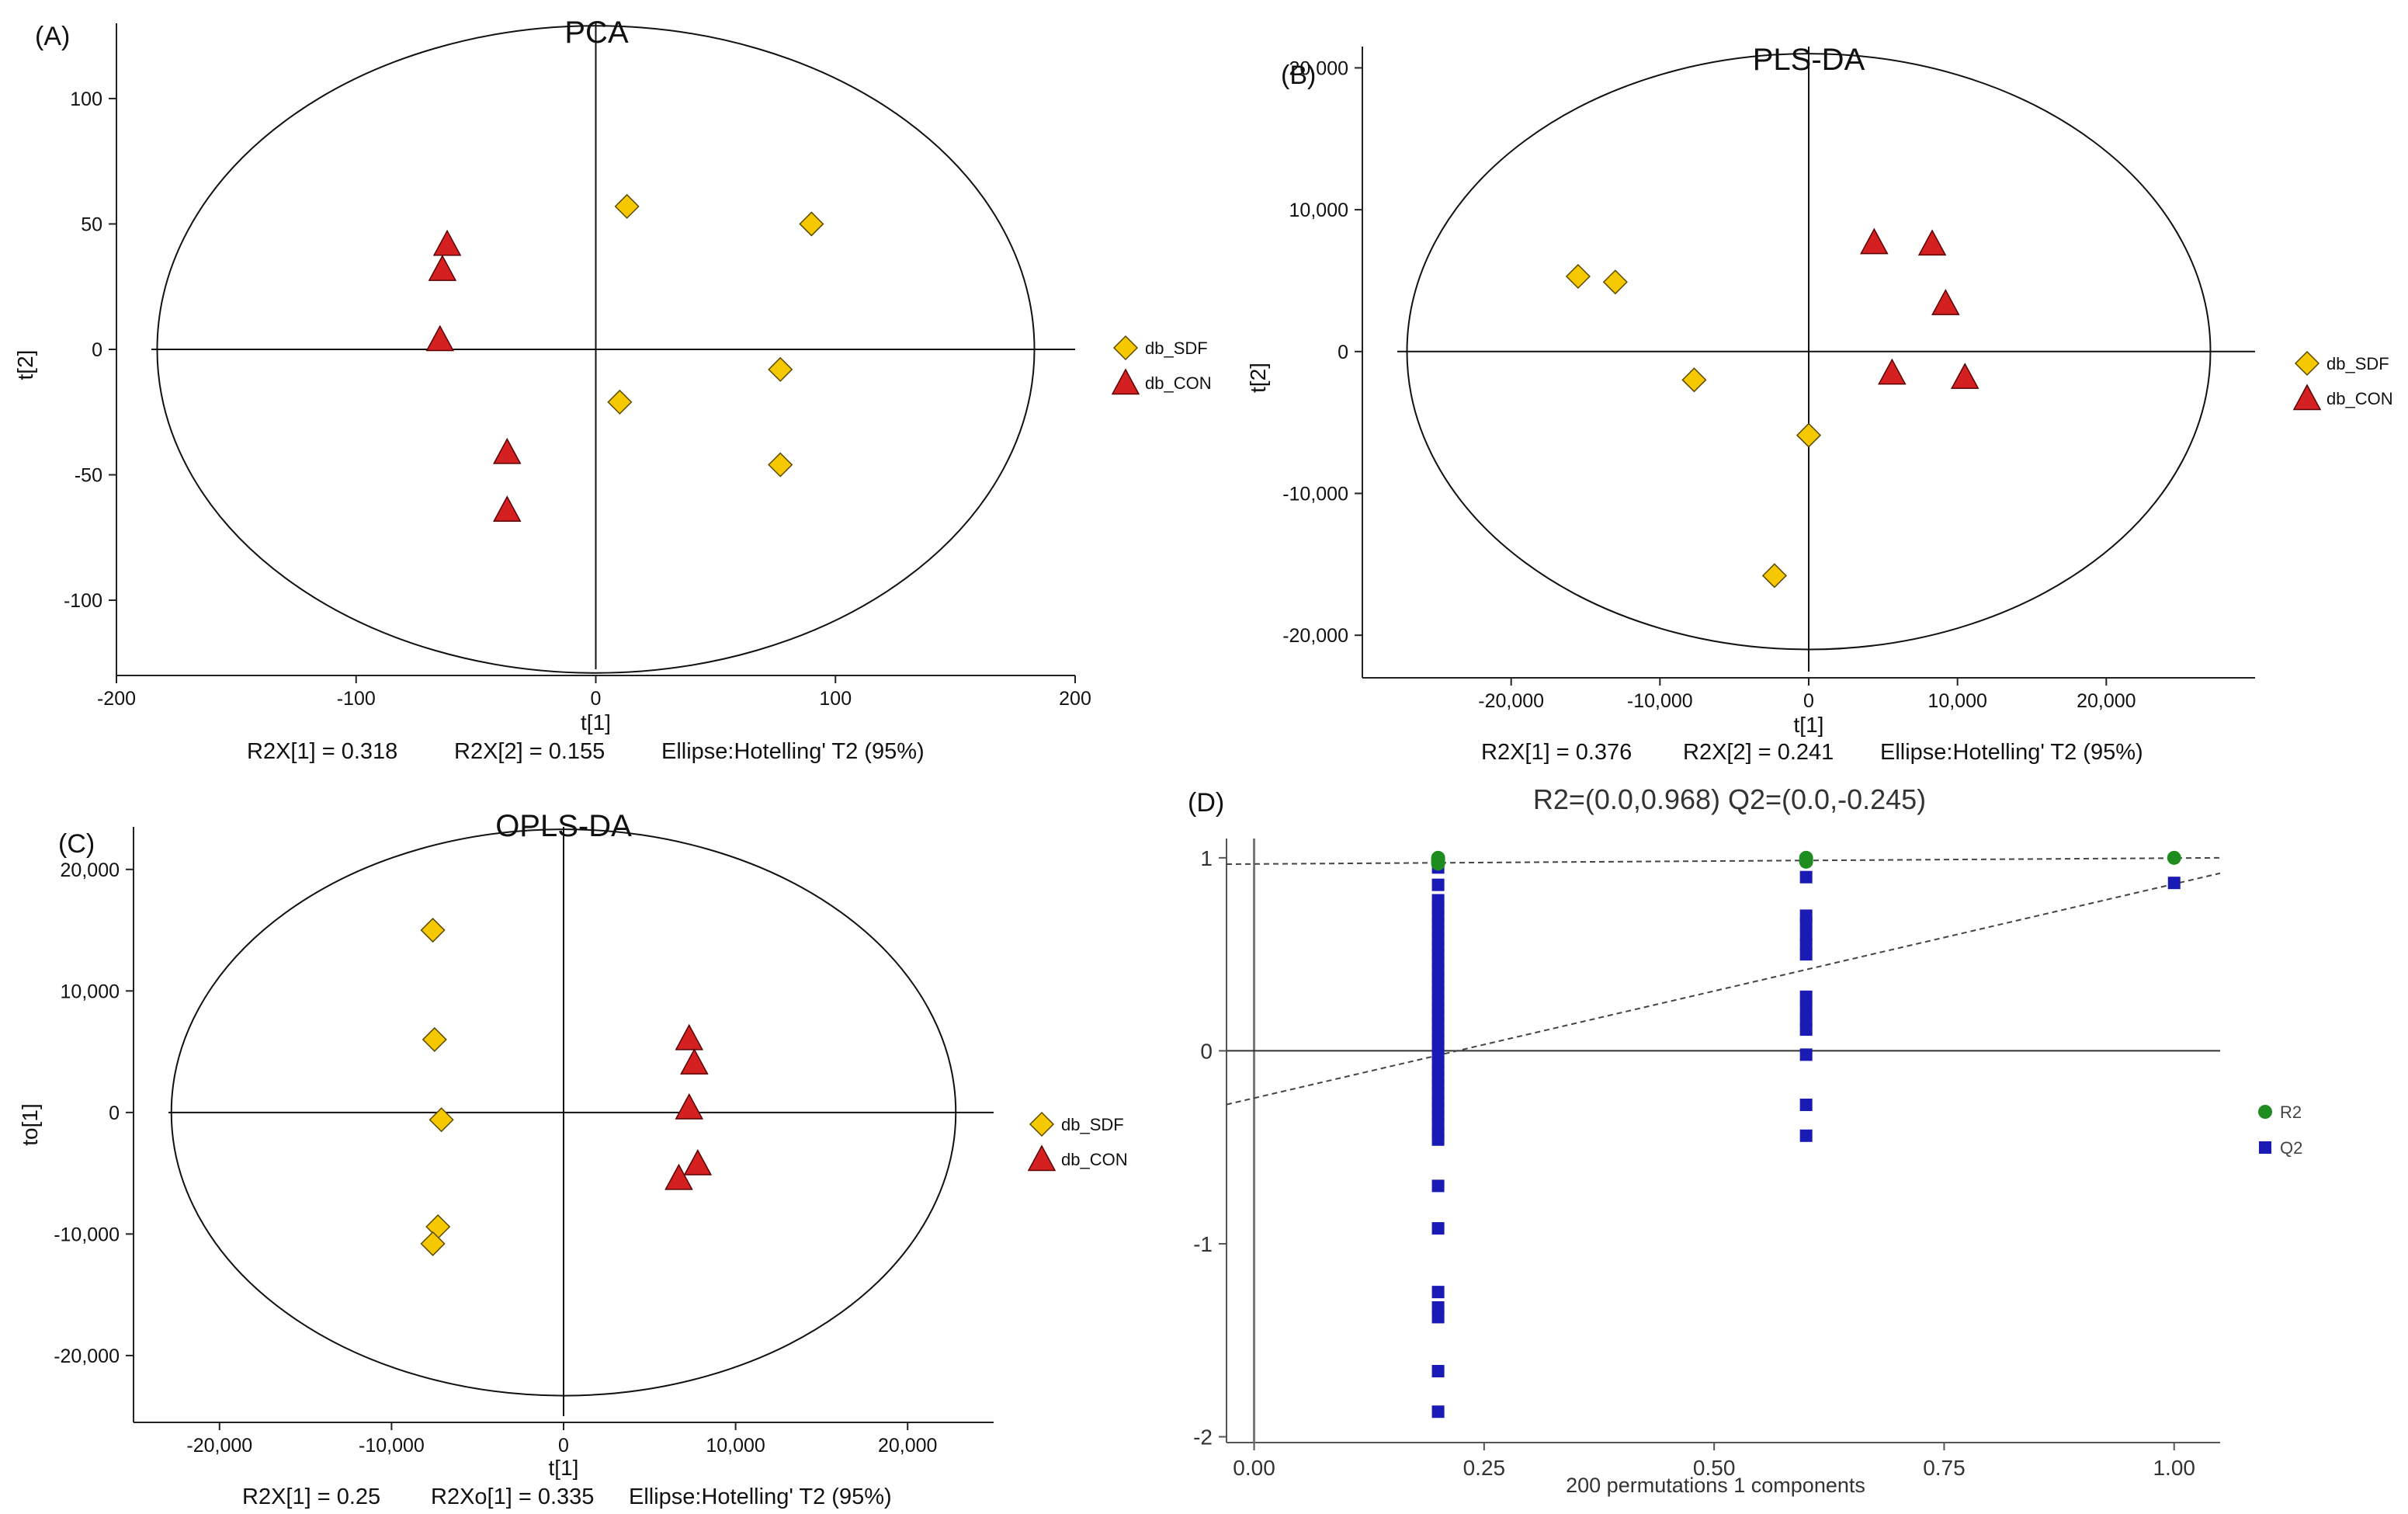 This screenshot has height=1514, width=2408. Describe the element at coordinates (322, 751) in the screenshot. I see `r2x1-stat: R2X[1] = 0.318` at that location.